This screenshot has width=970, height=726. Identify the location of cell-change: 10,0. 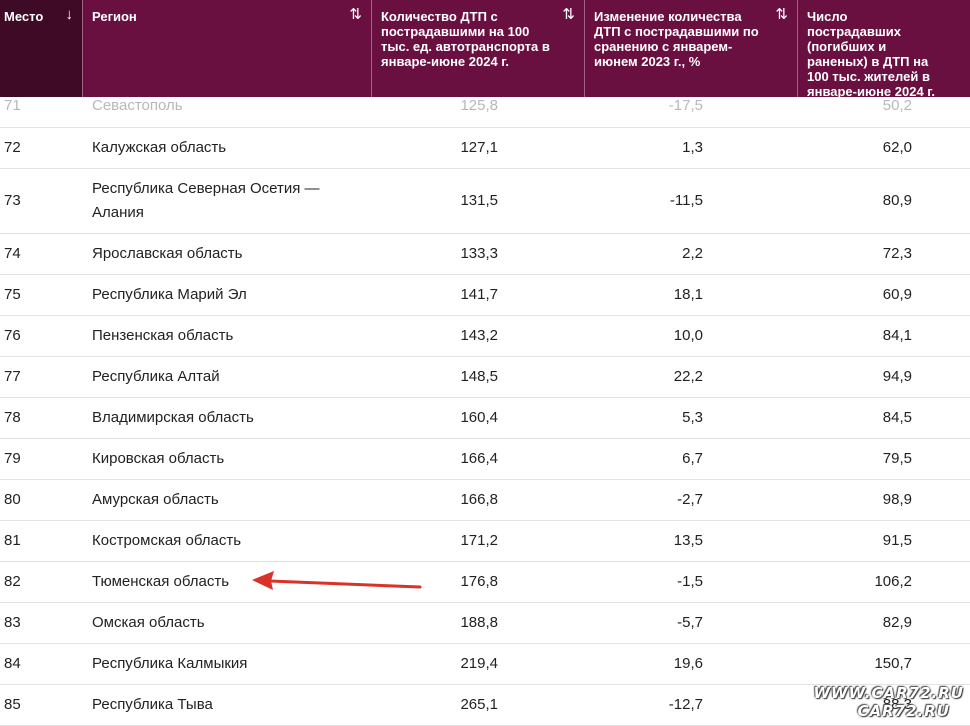
(690, 336).